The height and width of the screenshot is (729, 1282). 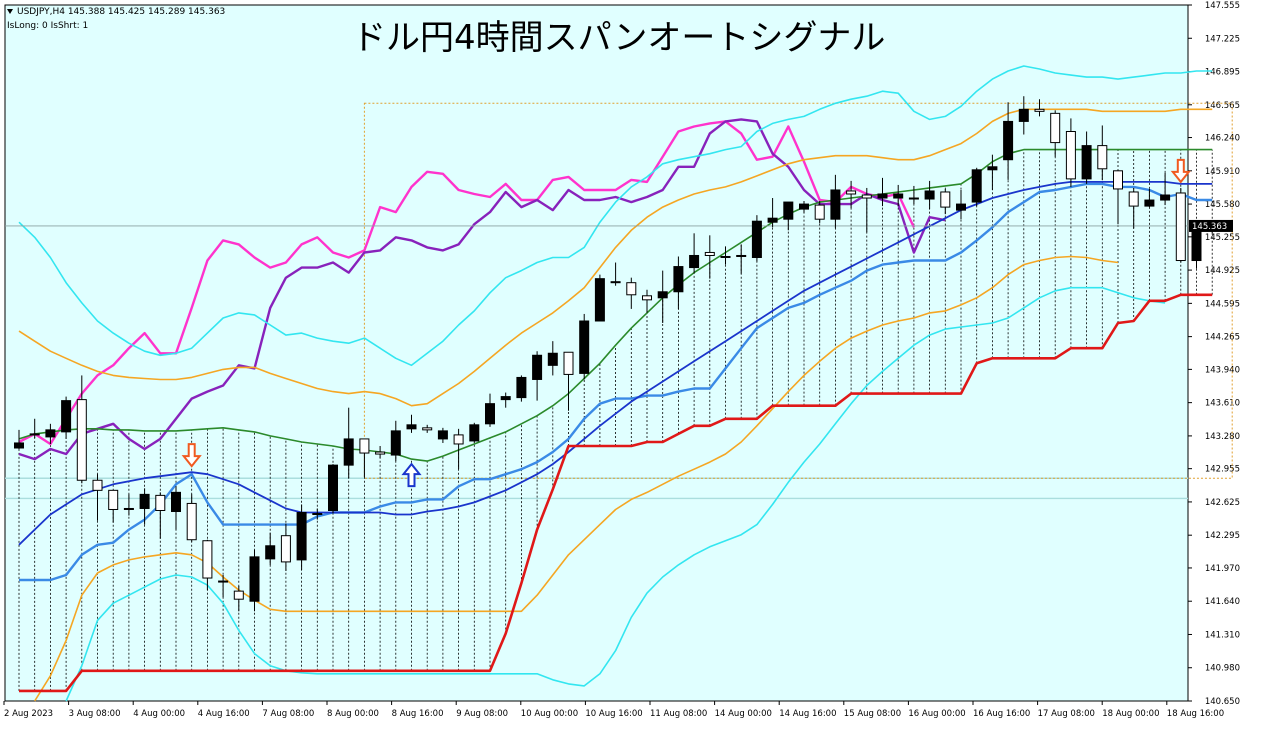 I want to click on y-tick-label: 142.955, so click(x=1222, y=470).